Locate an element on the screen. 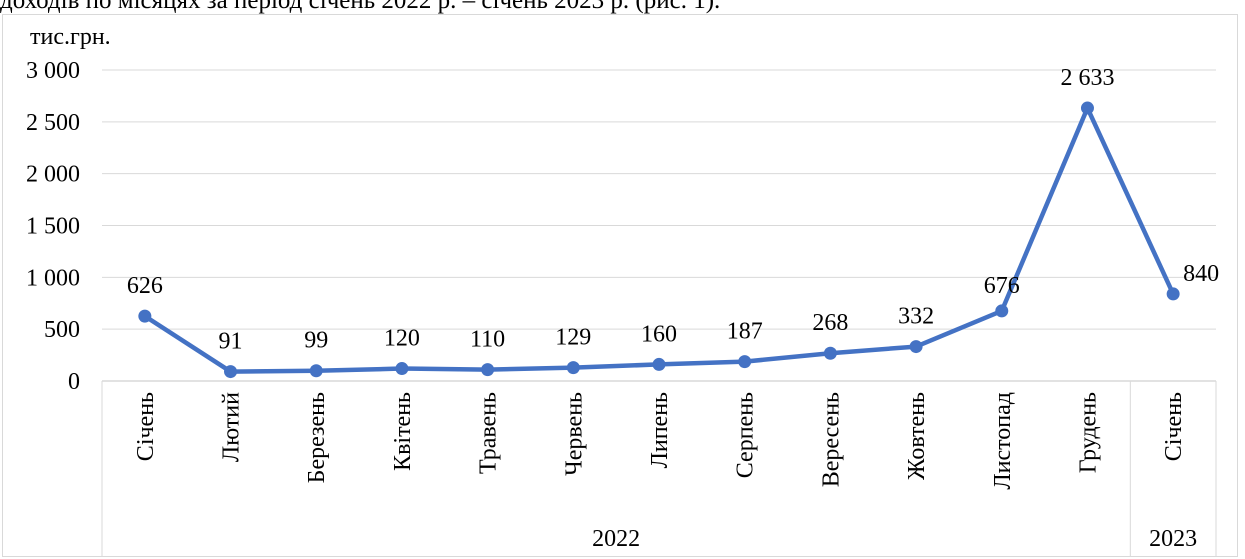 This screenshot has height=559, width=1245. data-label: 676 is located at coordinates (1002, 286).